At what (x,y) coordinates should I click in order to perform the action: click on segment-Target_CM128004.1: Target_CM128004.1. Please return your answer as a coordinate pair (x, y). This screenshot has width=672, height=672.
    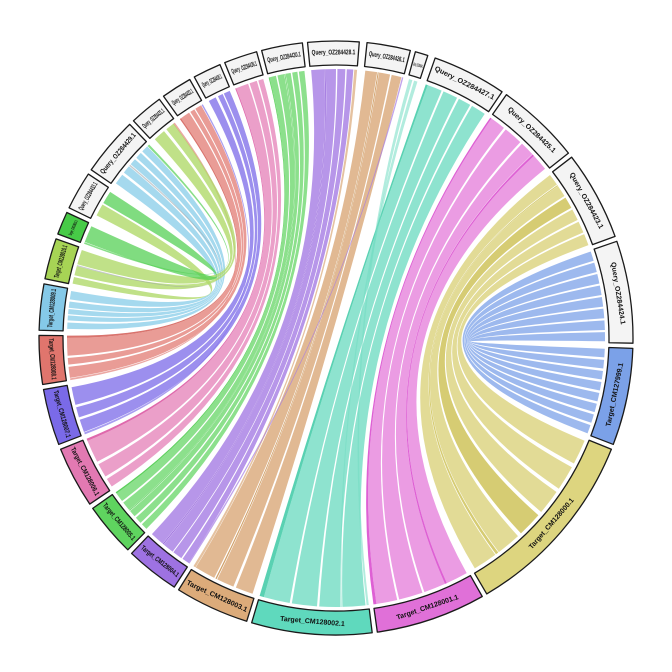
    Looking at the image, I should click on (159, 561).